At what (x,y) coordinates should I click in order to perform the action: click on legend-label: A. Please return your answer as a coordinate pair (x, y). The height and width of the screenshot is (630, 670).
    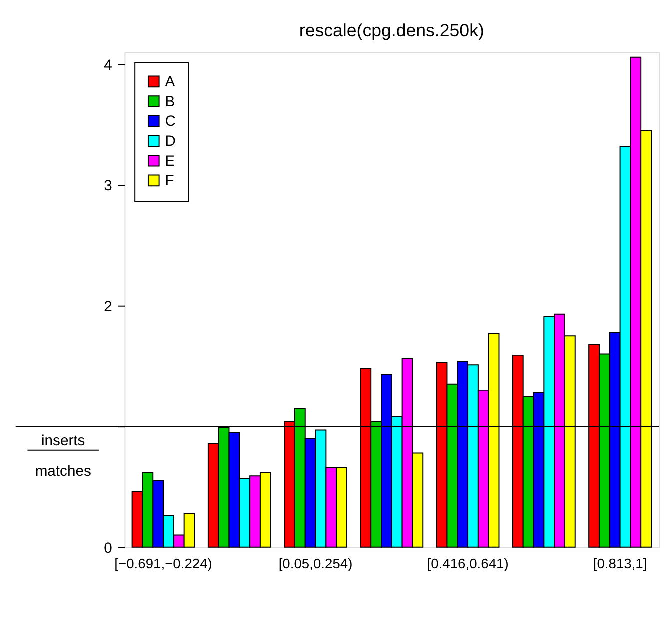
    Looking at the image, I should click on (170, 82).